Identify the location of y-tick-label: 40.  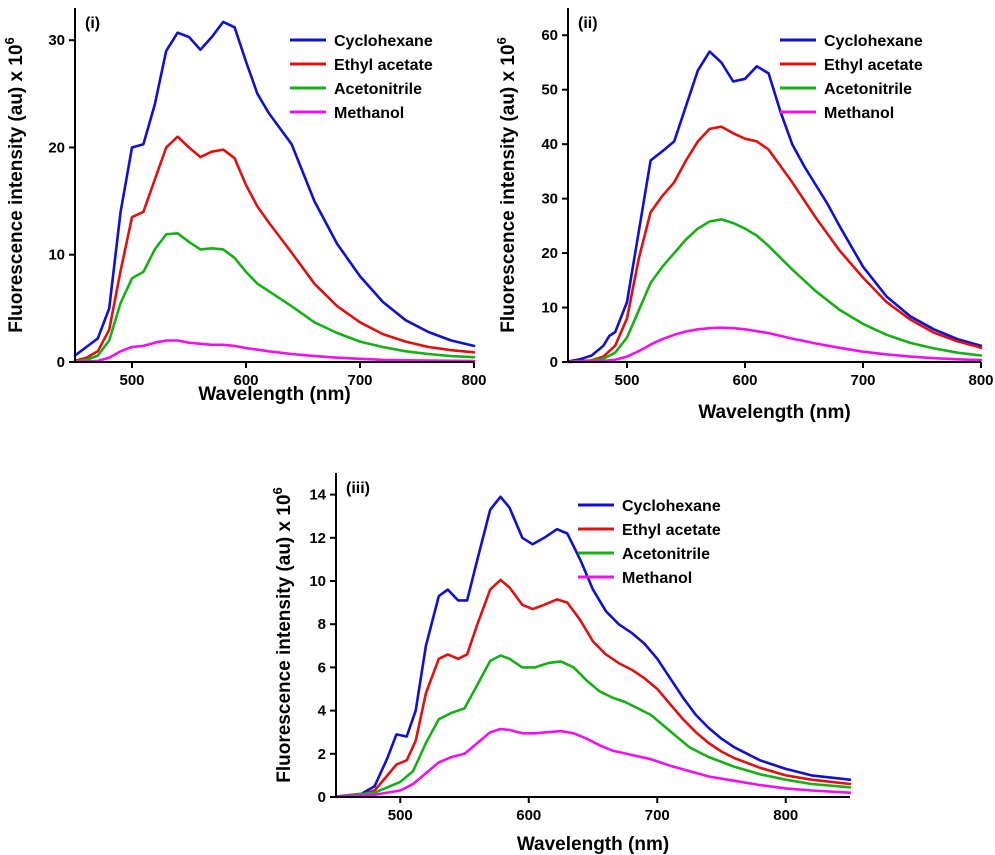
(549, 144).